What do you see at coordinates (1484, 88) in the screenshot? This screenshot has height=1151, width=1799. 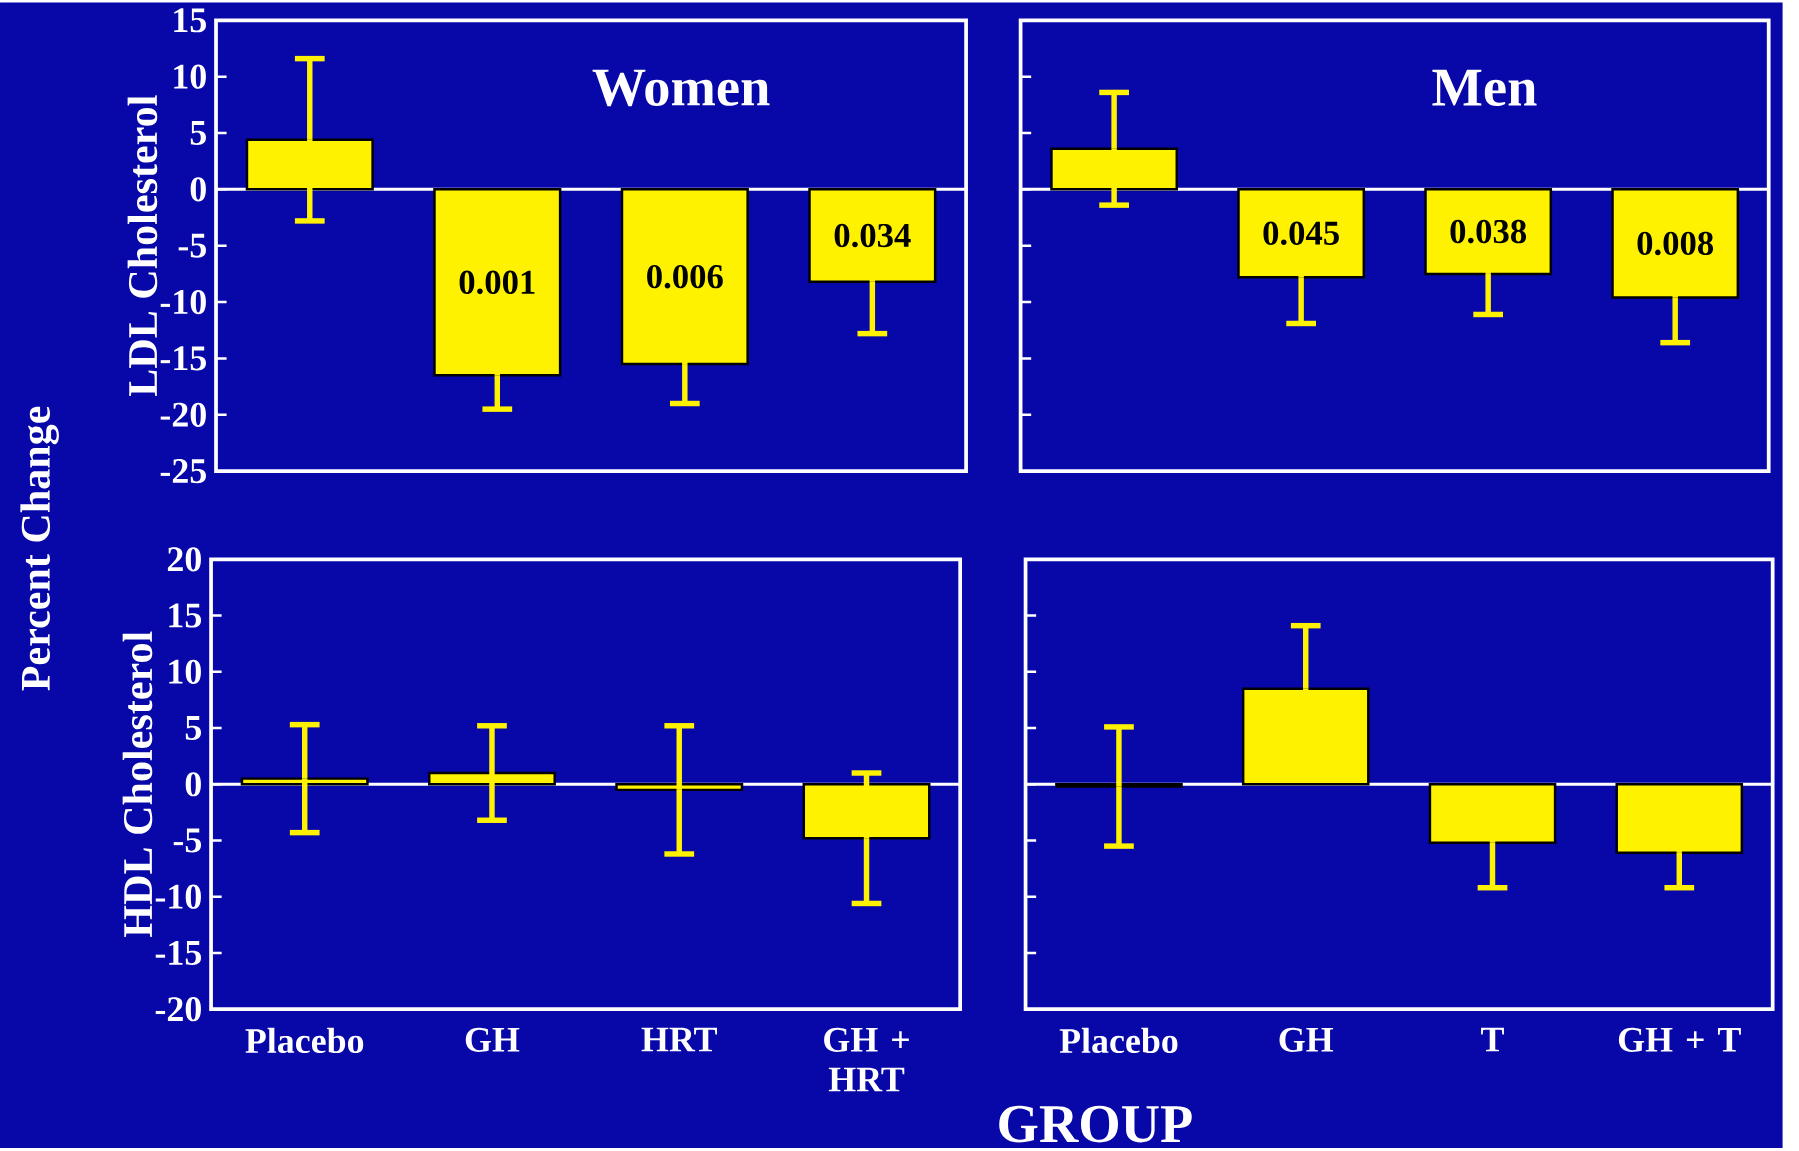 I see `text: Men` at bounding box center [1484, 88].